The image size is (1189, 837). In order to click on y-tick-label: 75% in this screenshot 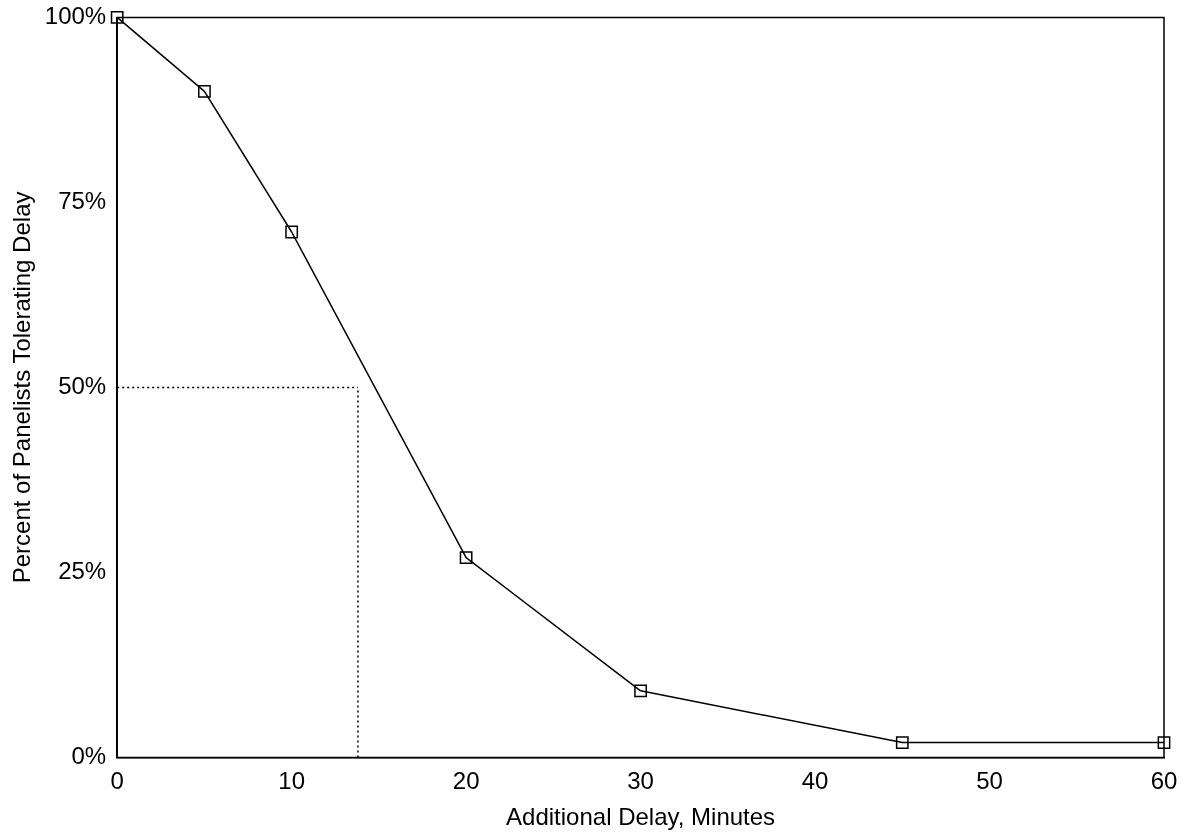, I will do `click(82, 201)`.